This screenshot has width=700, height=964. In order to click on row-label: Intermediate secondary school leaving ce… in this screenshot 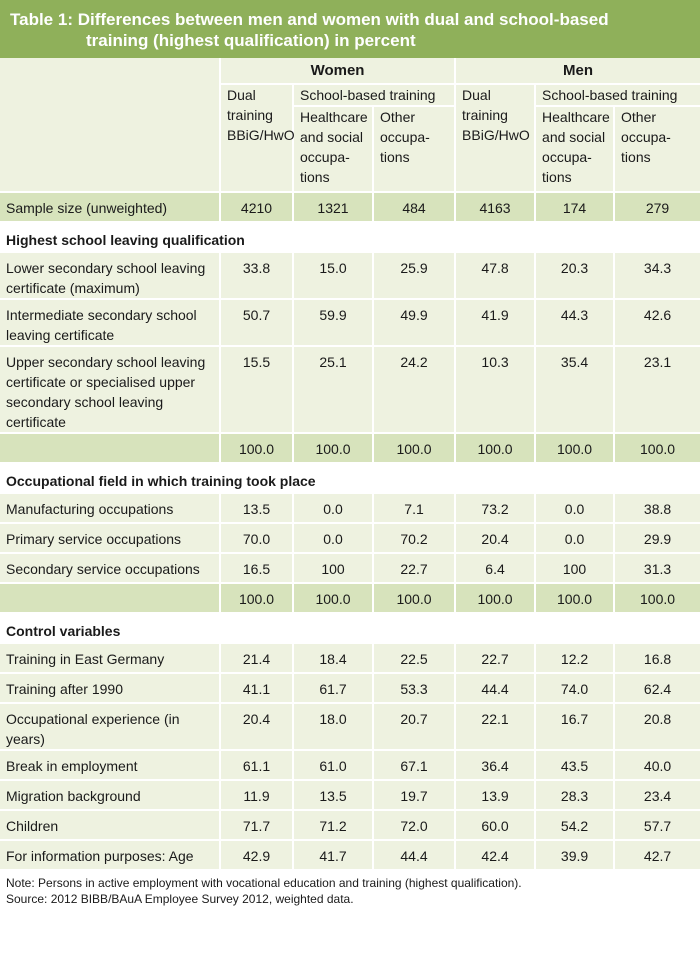, I will do `click(110, 323)`.